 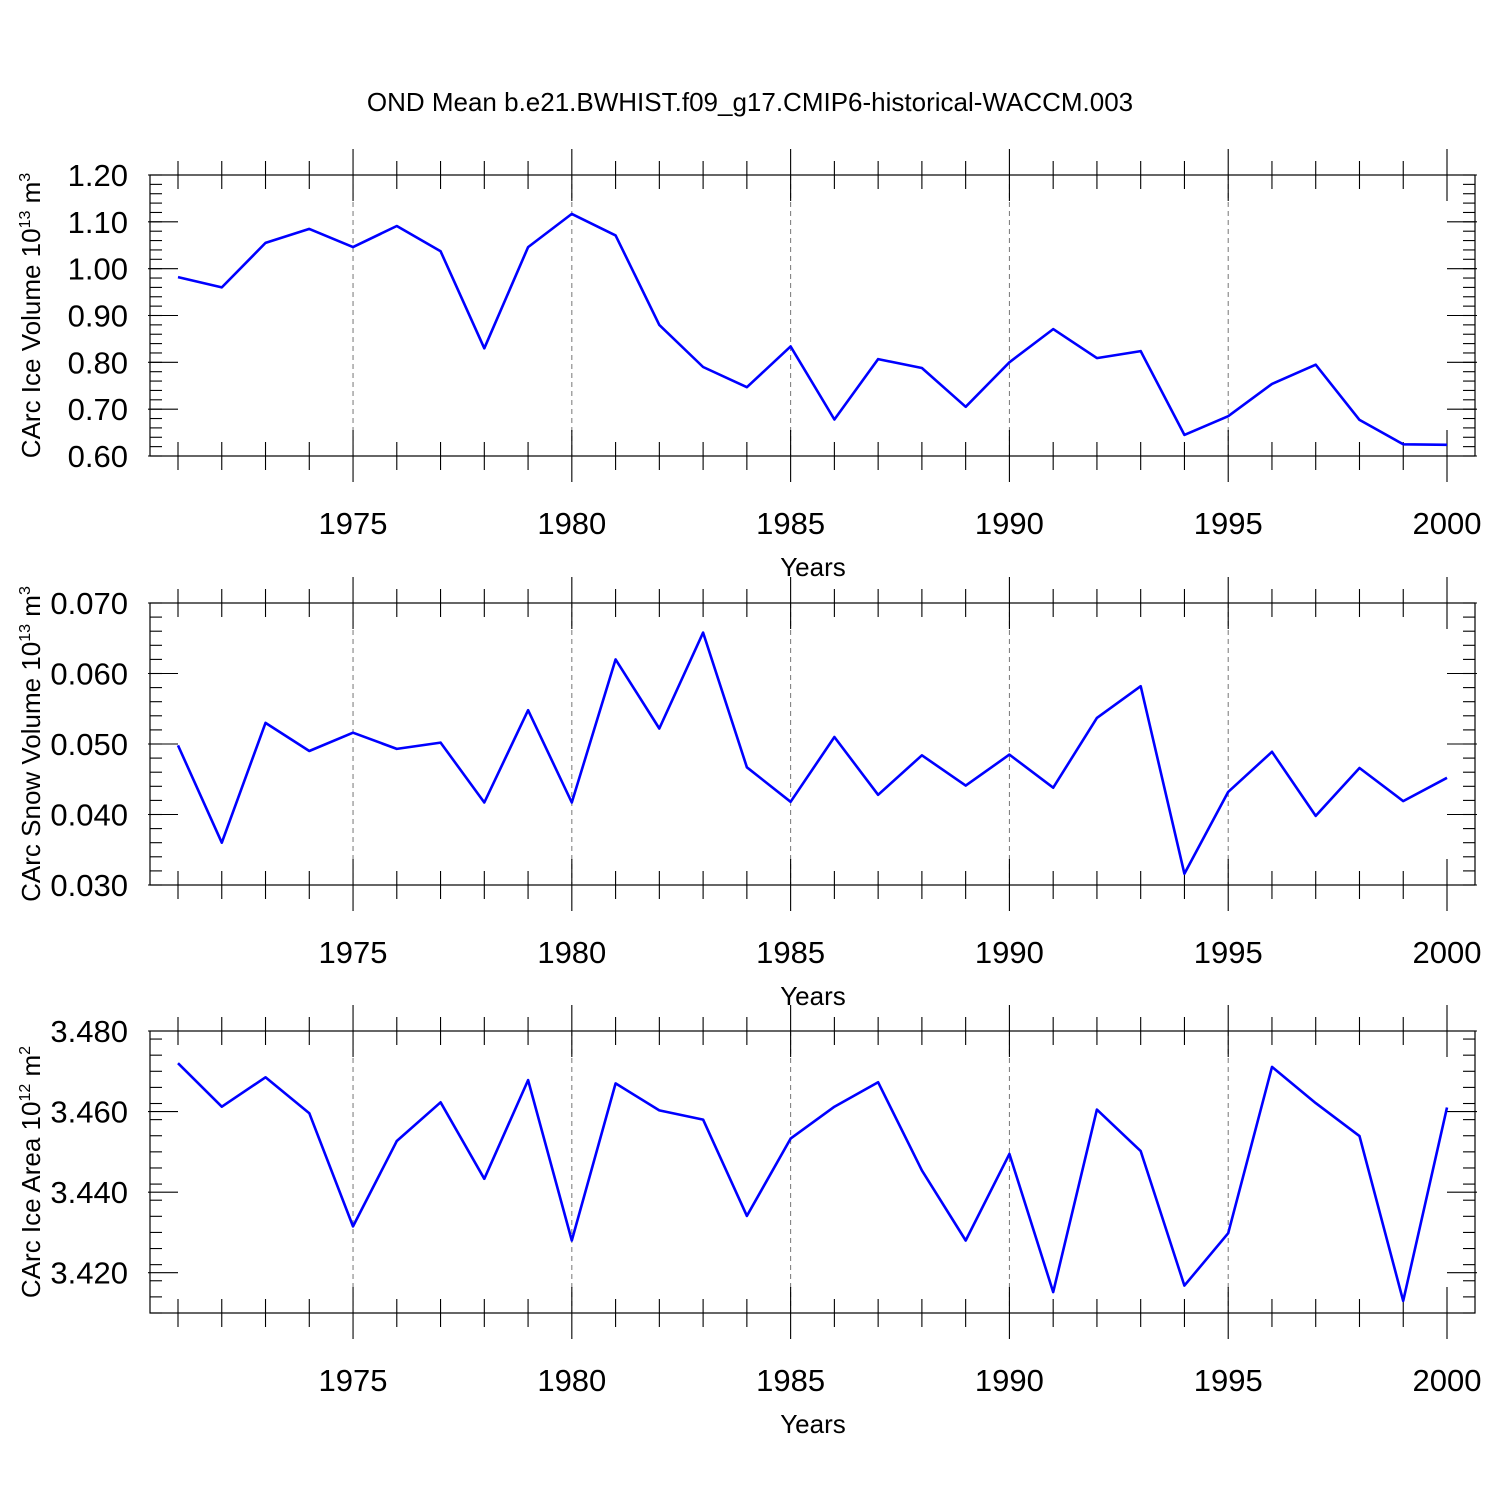 I want to click on y-tick-label: 0.70, so click(x=98, y=409).